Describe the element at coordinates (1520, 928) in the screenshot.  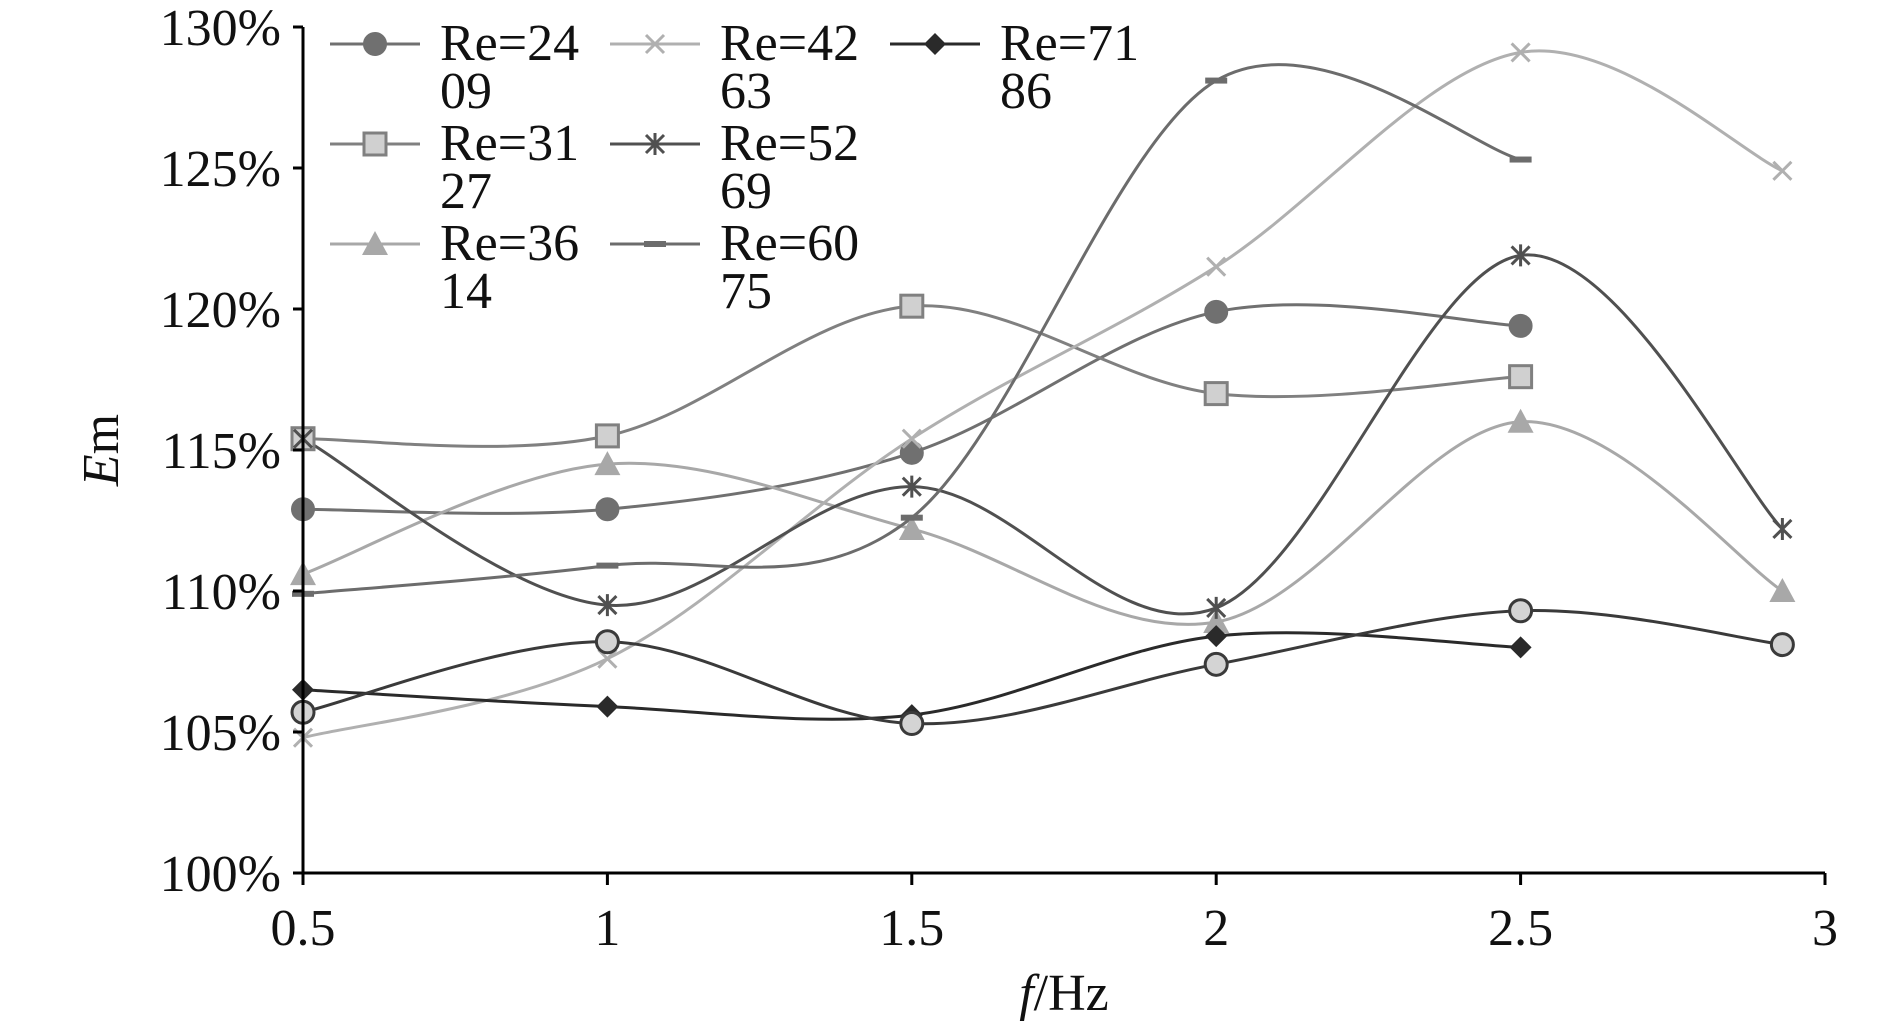
I see `x-tick-label: 2.5` at that location.